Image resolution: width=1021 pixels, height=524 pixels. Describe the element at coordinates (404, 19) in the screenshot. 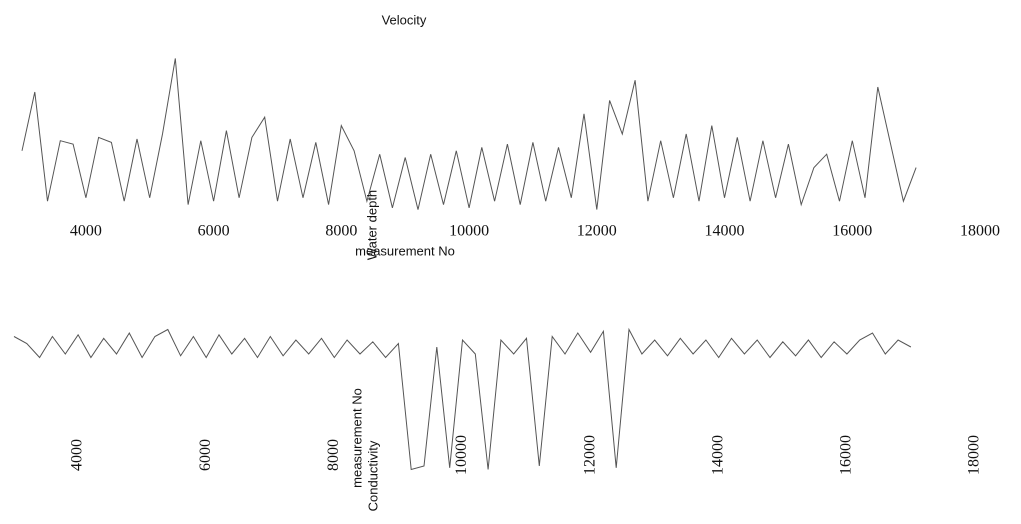

I see `chart-title: Velocity` at that location.